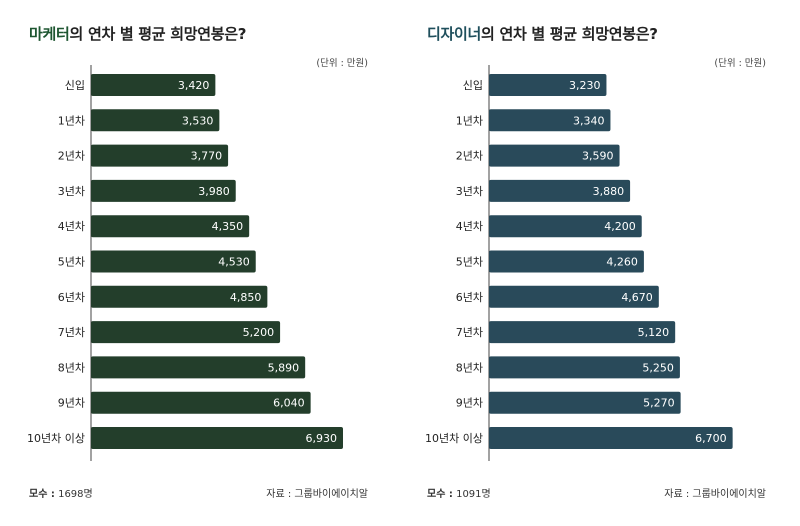 The width and height of the screenshot is (800, 526). What do you see at coordinates (228, 226) in the screenshot?
I see `bar-value-label: 4,350` at bounding box center [228, 226].